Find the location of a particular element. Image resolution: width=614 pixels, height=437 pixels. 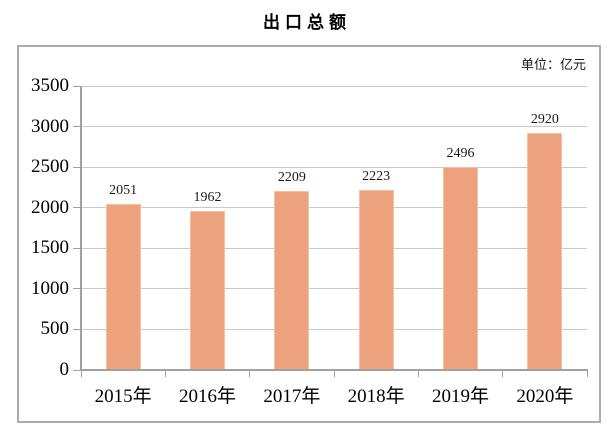

y-axis-tick-label: 1500 is located at coordinates (50, 248).